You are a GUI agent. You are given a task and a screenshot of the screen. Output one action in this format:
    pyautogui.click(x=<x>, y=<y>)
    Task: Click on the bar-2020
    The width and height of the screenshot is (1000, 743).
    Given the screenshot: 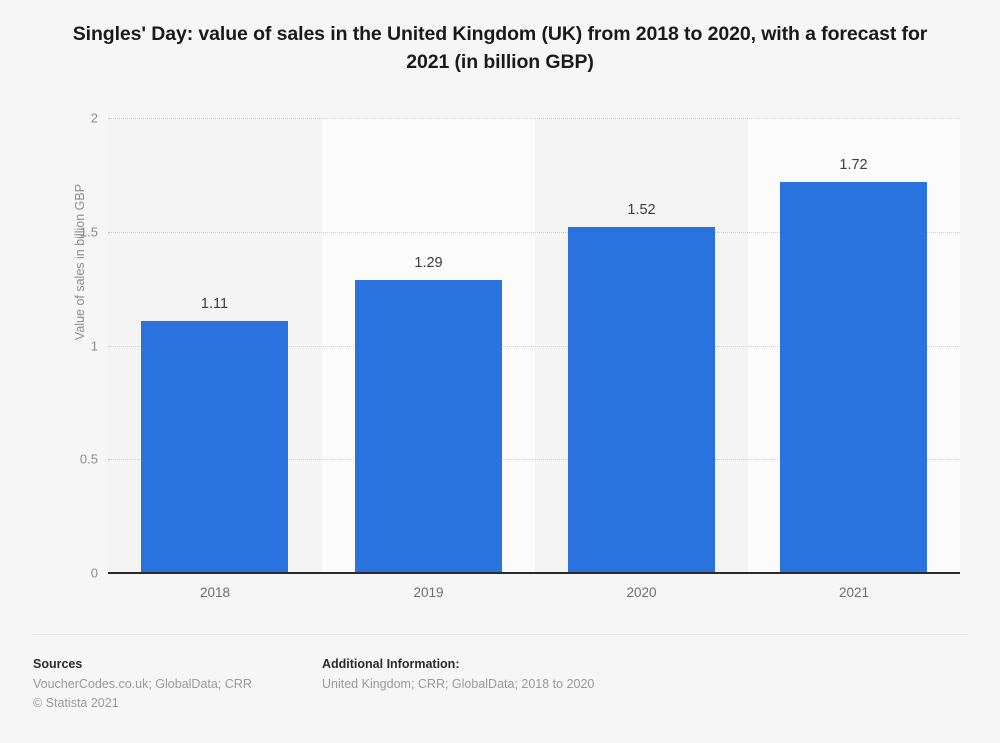 What is the action you would take?
    pyautogui.click(x=641, y=400)
    